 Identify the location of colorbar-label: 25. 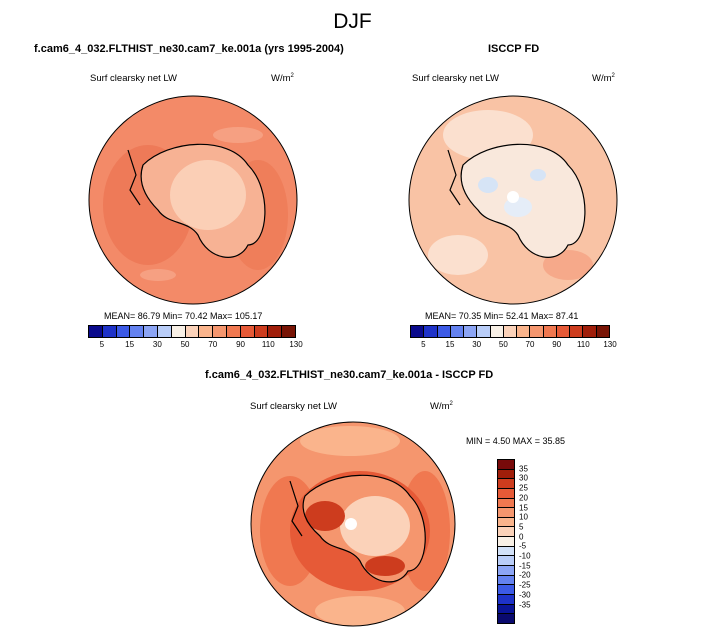
(523, 488).